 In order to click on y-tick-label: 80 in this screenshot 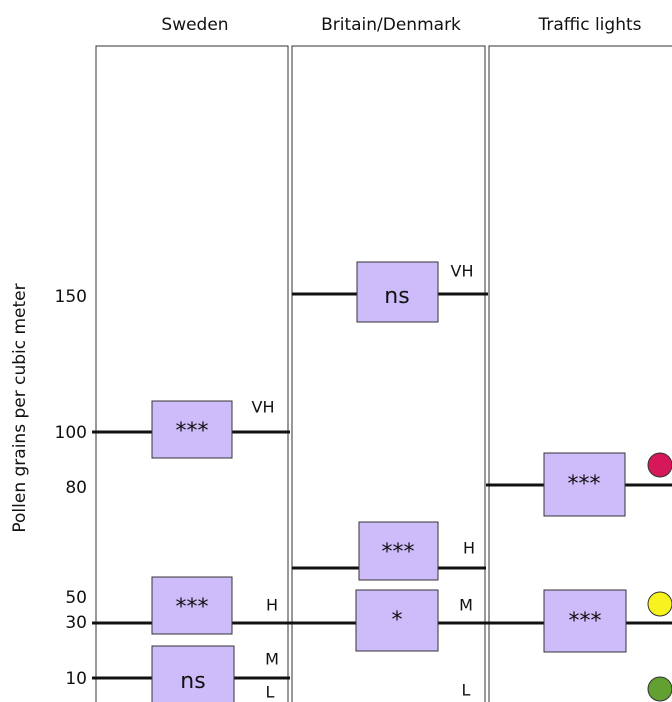, I will do `click(76, 488)`.